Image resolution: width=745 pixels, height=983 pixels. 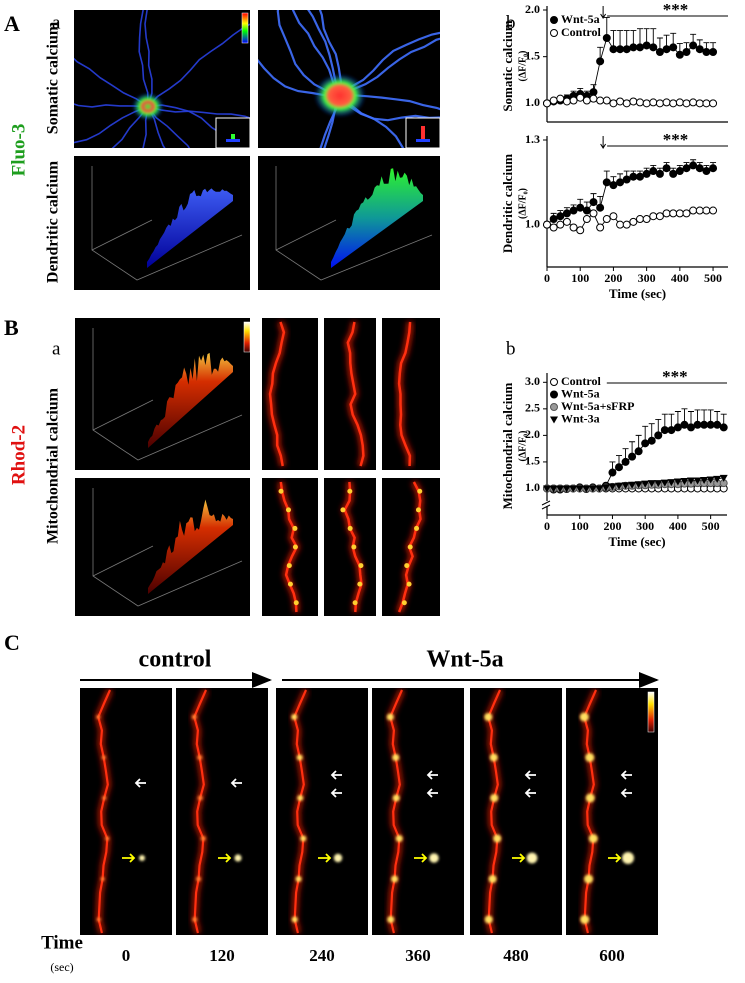 What do you see at coordinates (18, 150) in the screenshot?
I see `dye-label: Fluo-3` at bounding box center [18, 150].